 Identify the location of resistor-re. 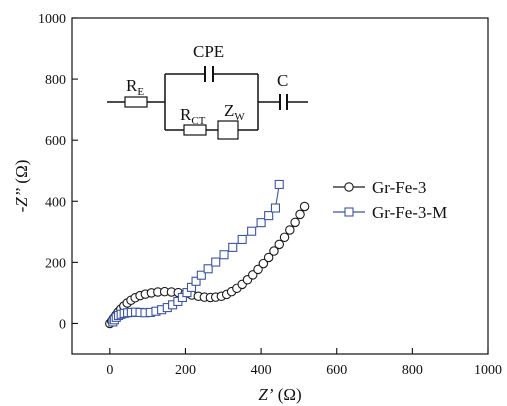
(136, 102).